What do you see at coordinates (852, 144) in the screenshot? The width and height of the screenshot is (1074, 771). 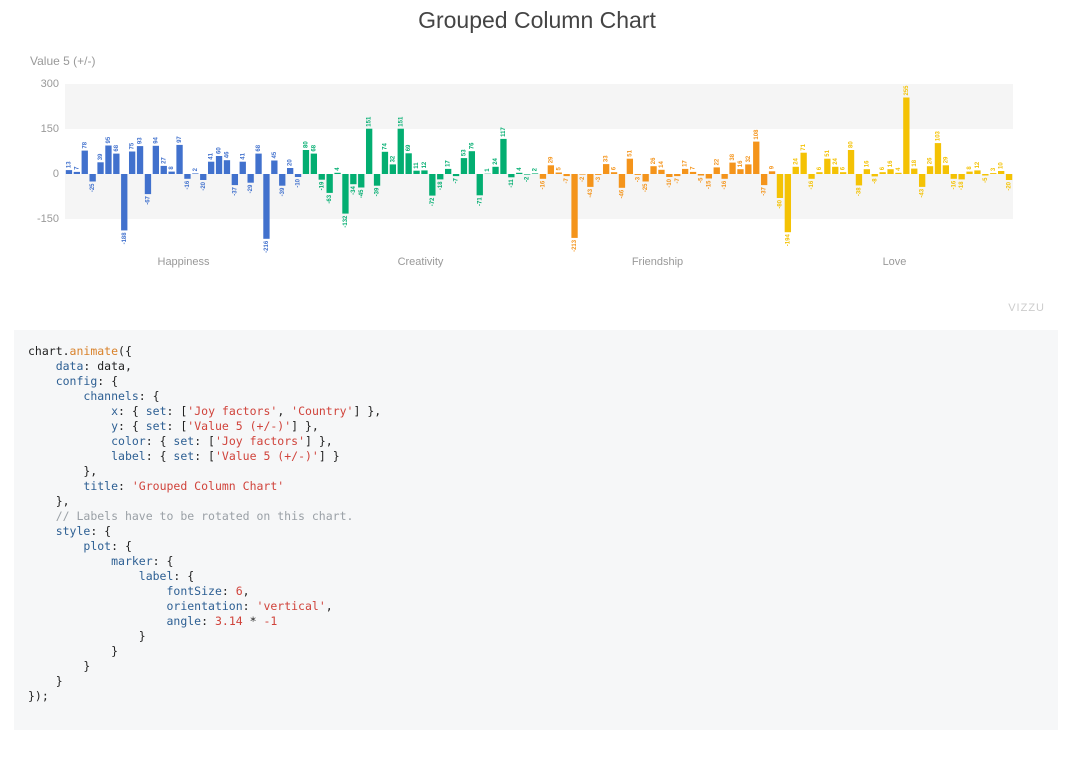 I see `value-label: 80` at bounding box center [852, 144].